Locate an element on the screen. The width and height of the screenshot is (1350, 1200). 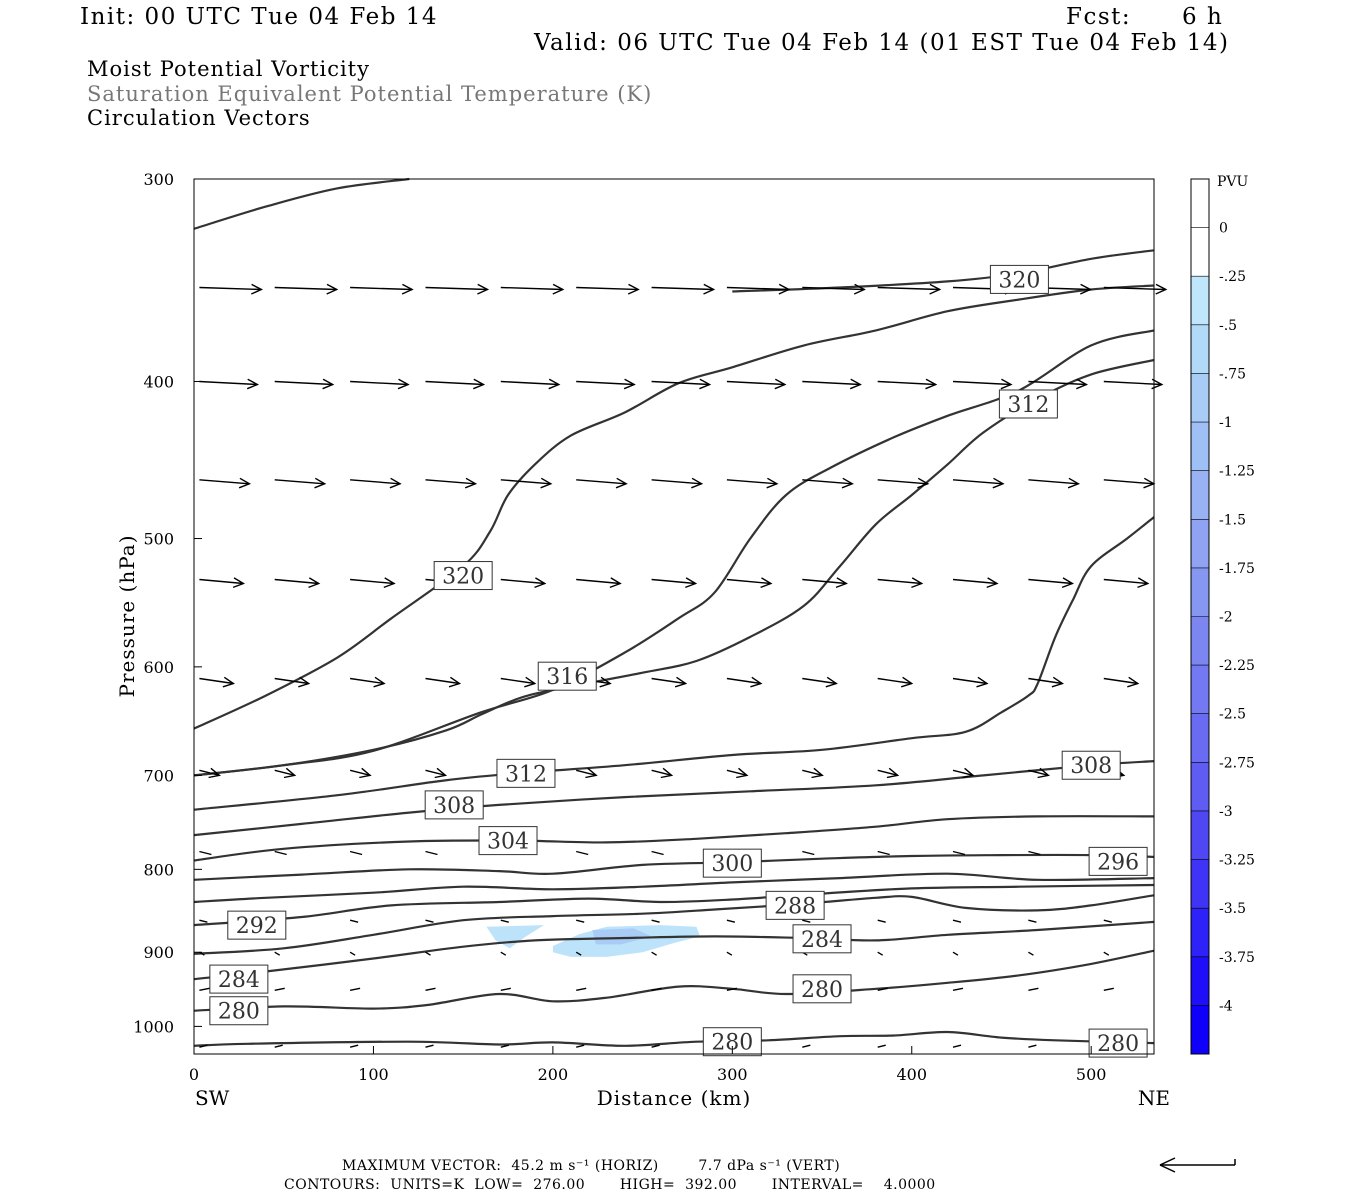
contour-label-text: 280 is located at coordinates (1118, 1044).